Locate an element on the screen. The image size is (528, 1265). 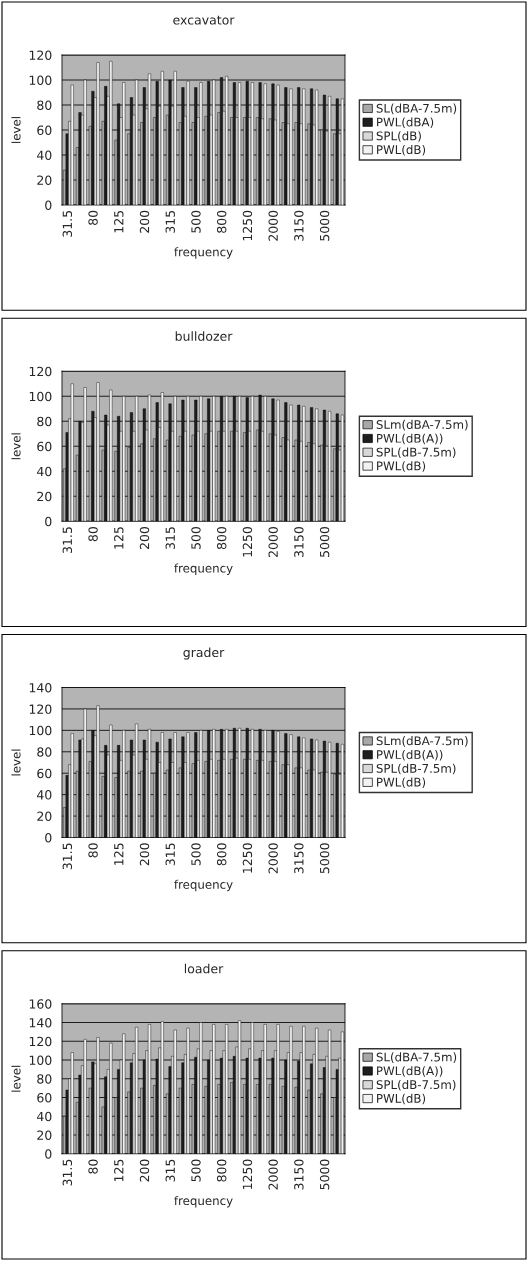
legend-label: SPL(dB) is located at coordinates (398, 136).